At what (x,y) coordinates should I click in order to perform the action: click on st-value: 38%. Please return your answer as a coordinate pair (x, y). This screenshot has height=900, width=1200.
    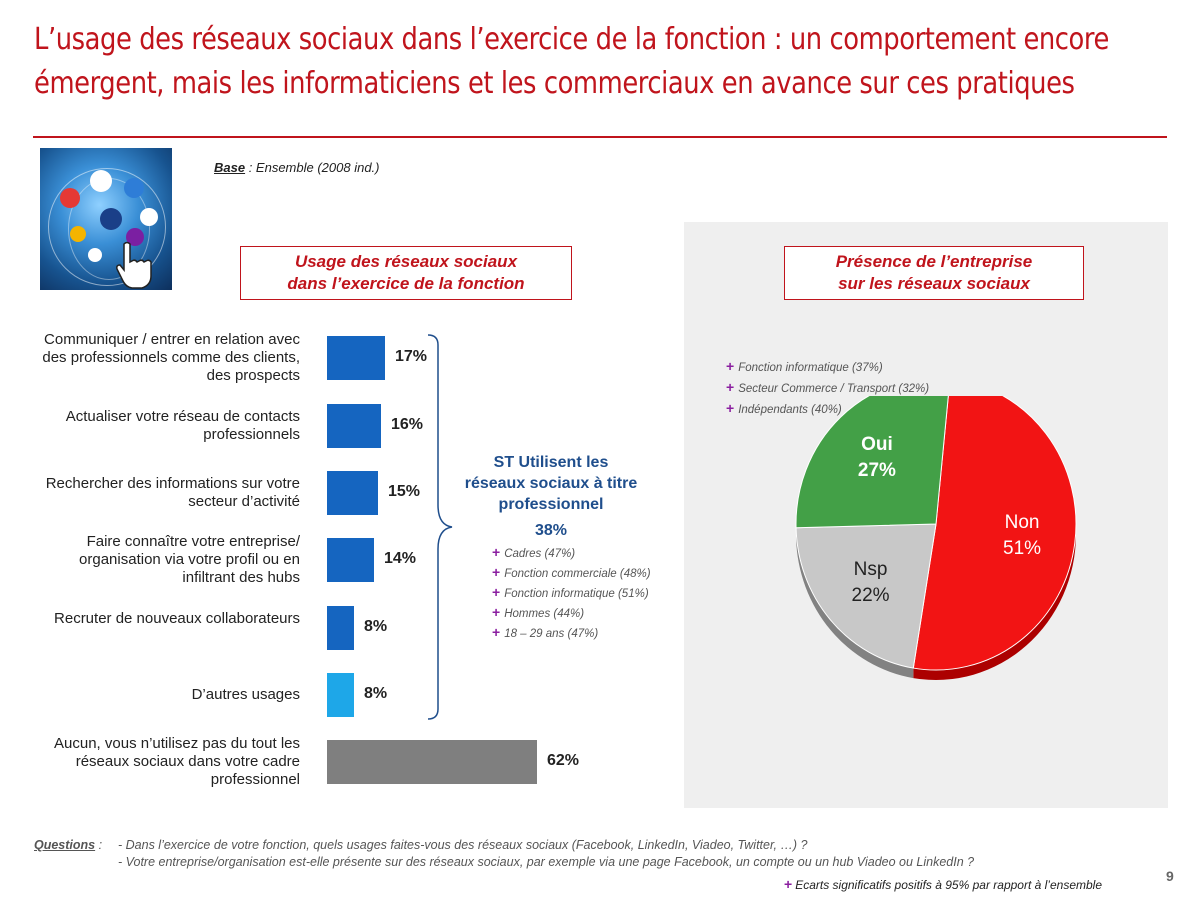
    Looking at the image, I should click on (551, 530).